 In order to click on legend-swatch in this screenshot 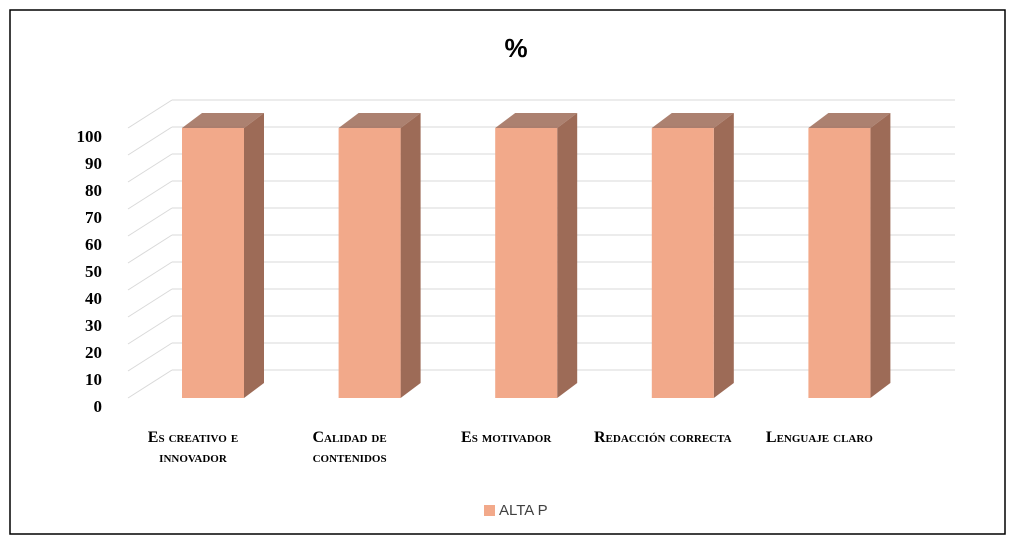, I will do `click(489, 510)`.